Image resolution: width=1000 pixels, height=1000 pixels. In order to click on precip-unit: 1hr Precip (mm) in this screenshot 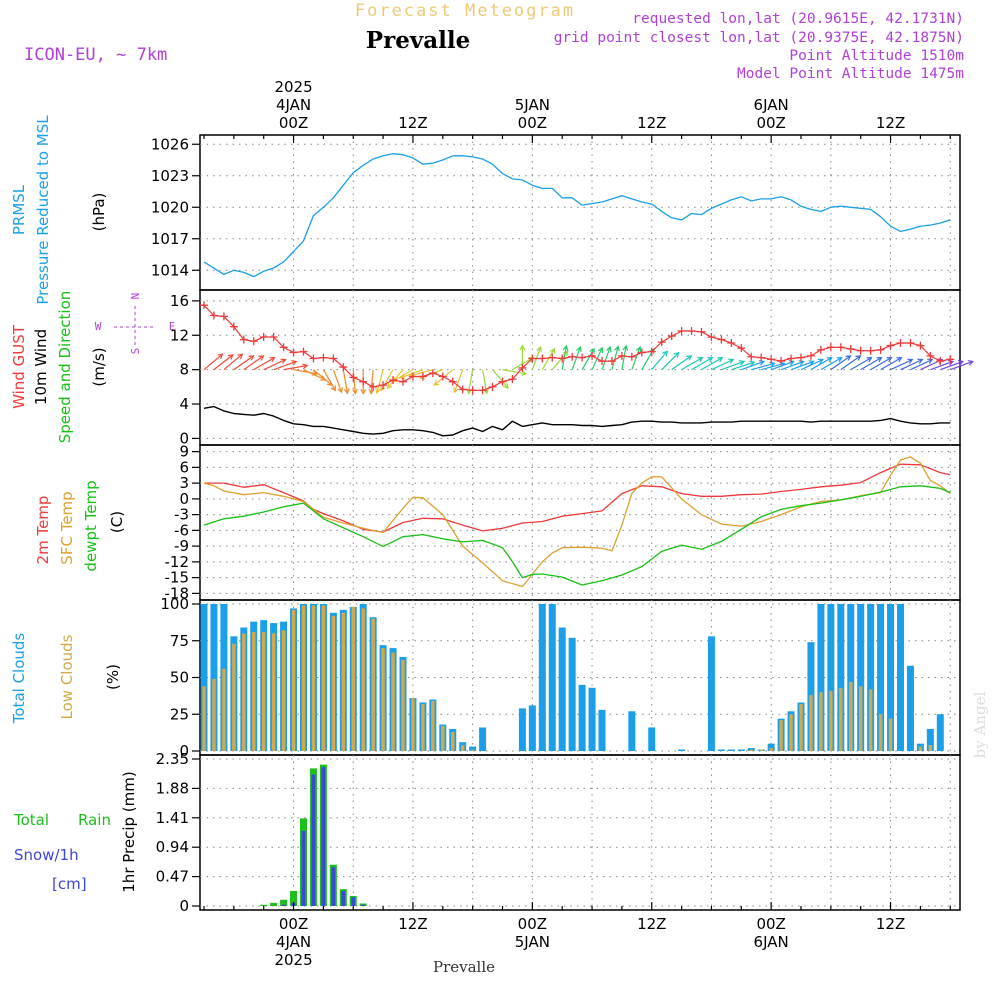, I will do `click(129, 831)`.